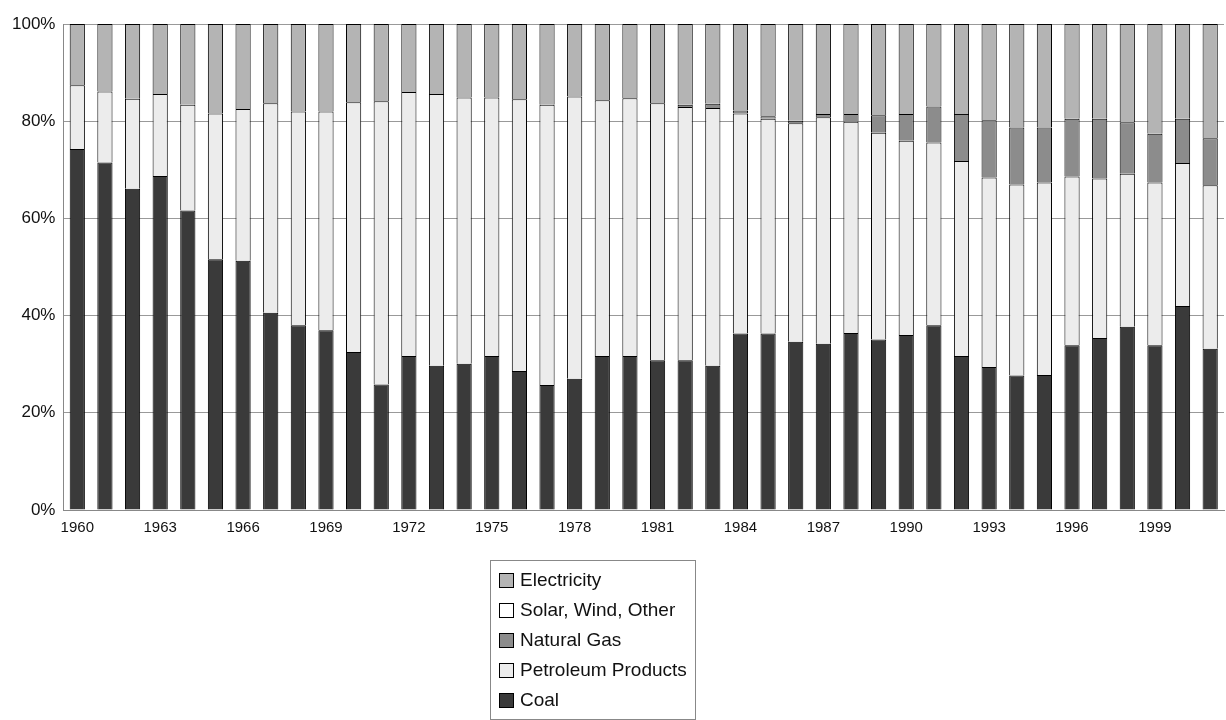 The image size is (1226, 720). I want to click on x-tick-label: 1972, so click(409, 527).